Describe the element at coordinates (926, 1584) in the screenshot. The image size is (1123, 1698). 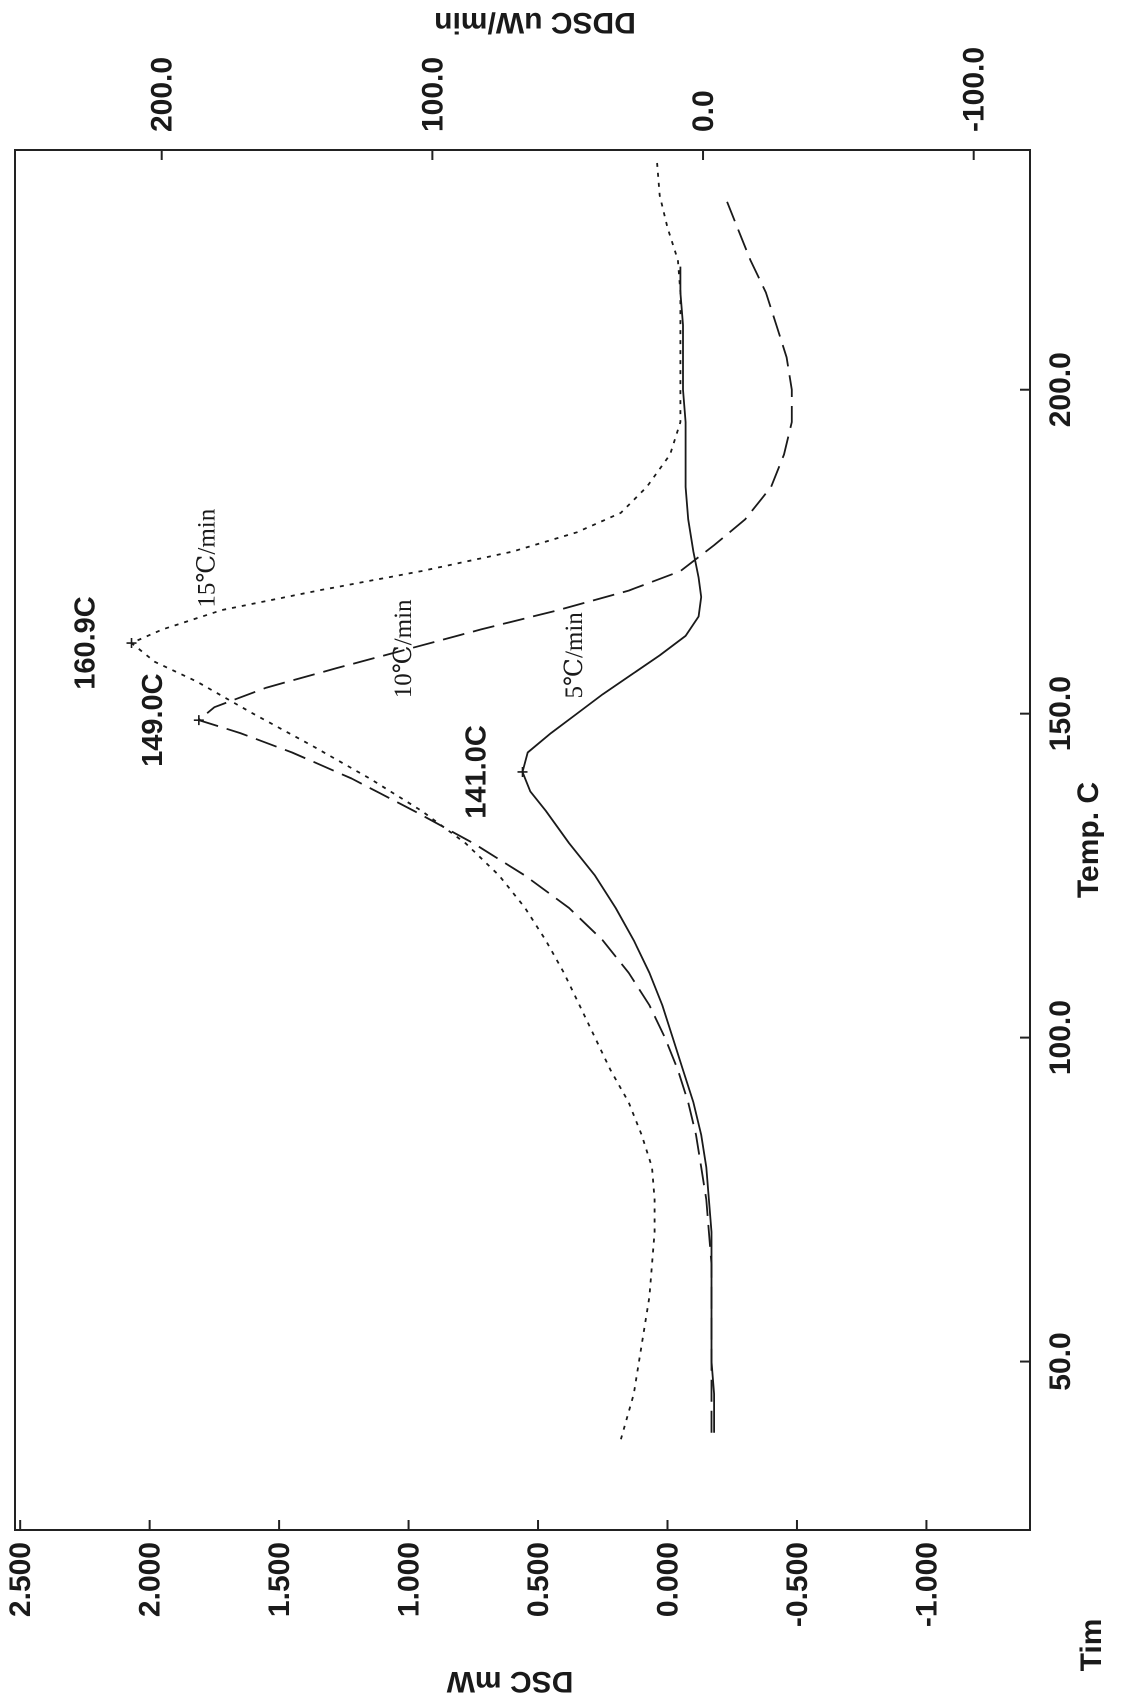
I see `y-tick-label: -1.000` at that location.